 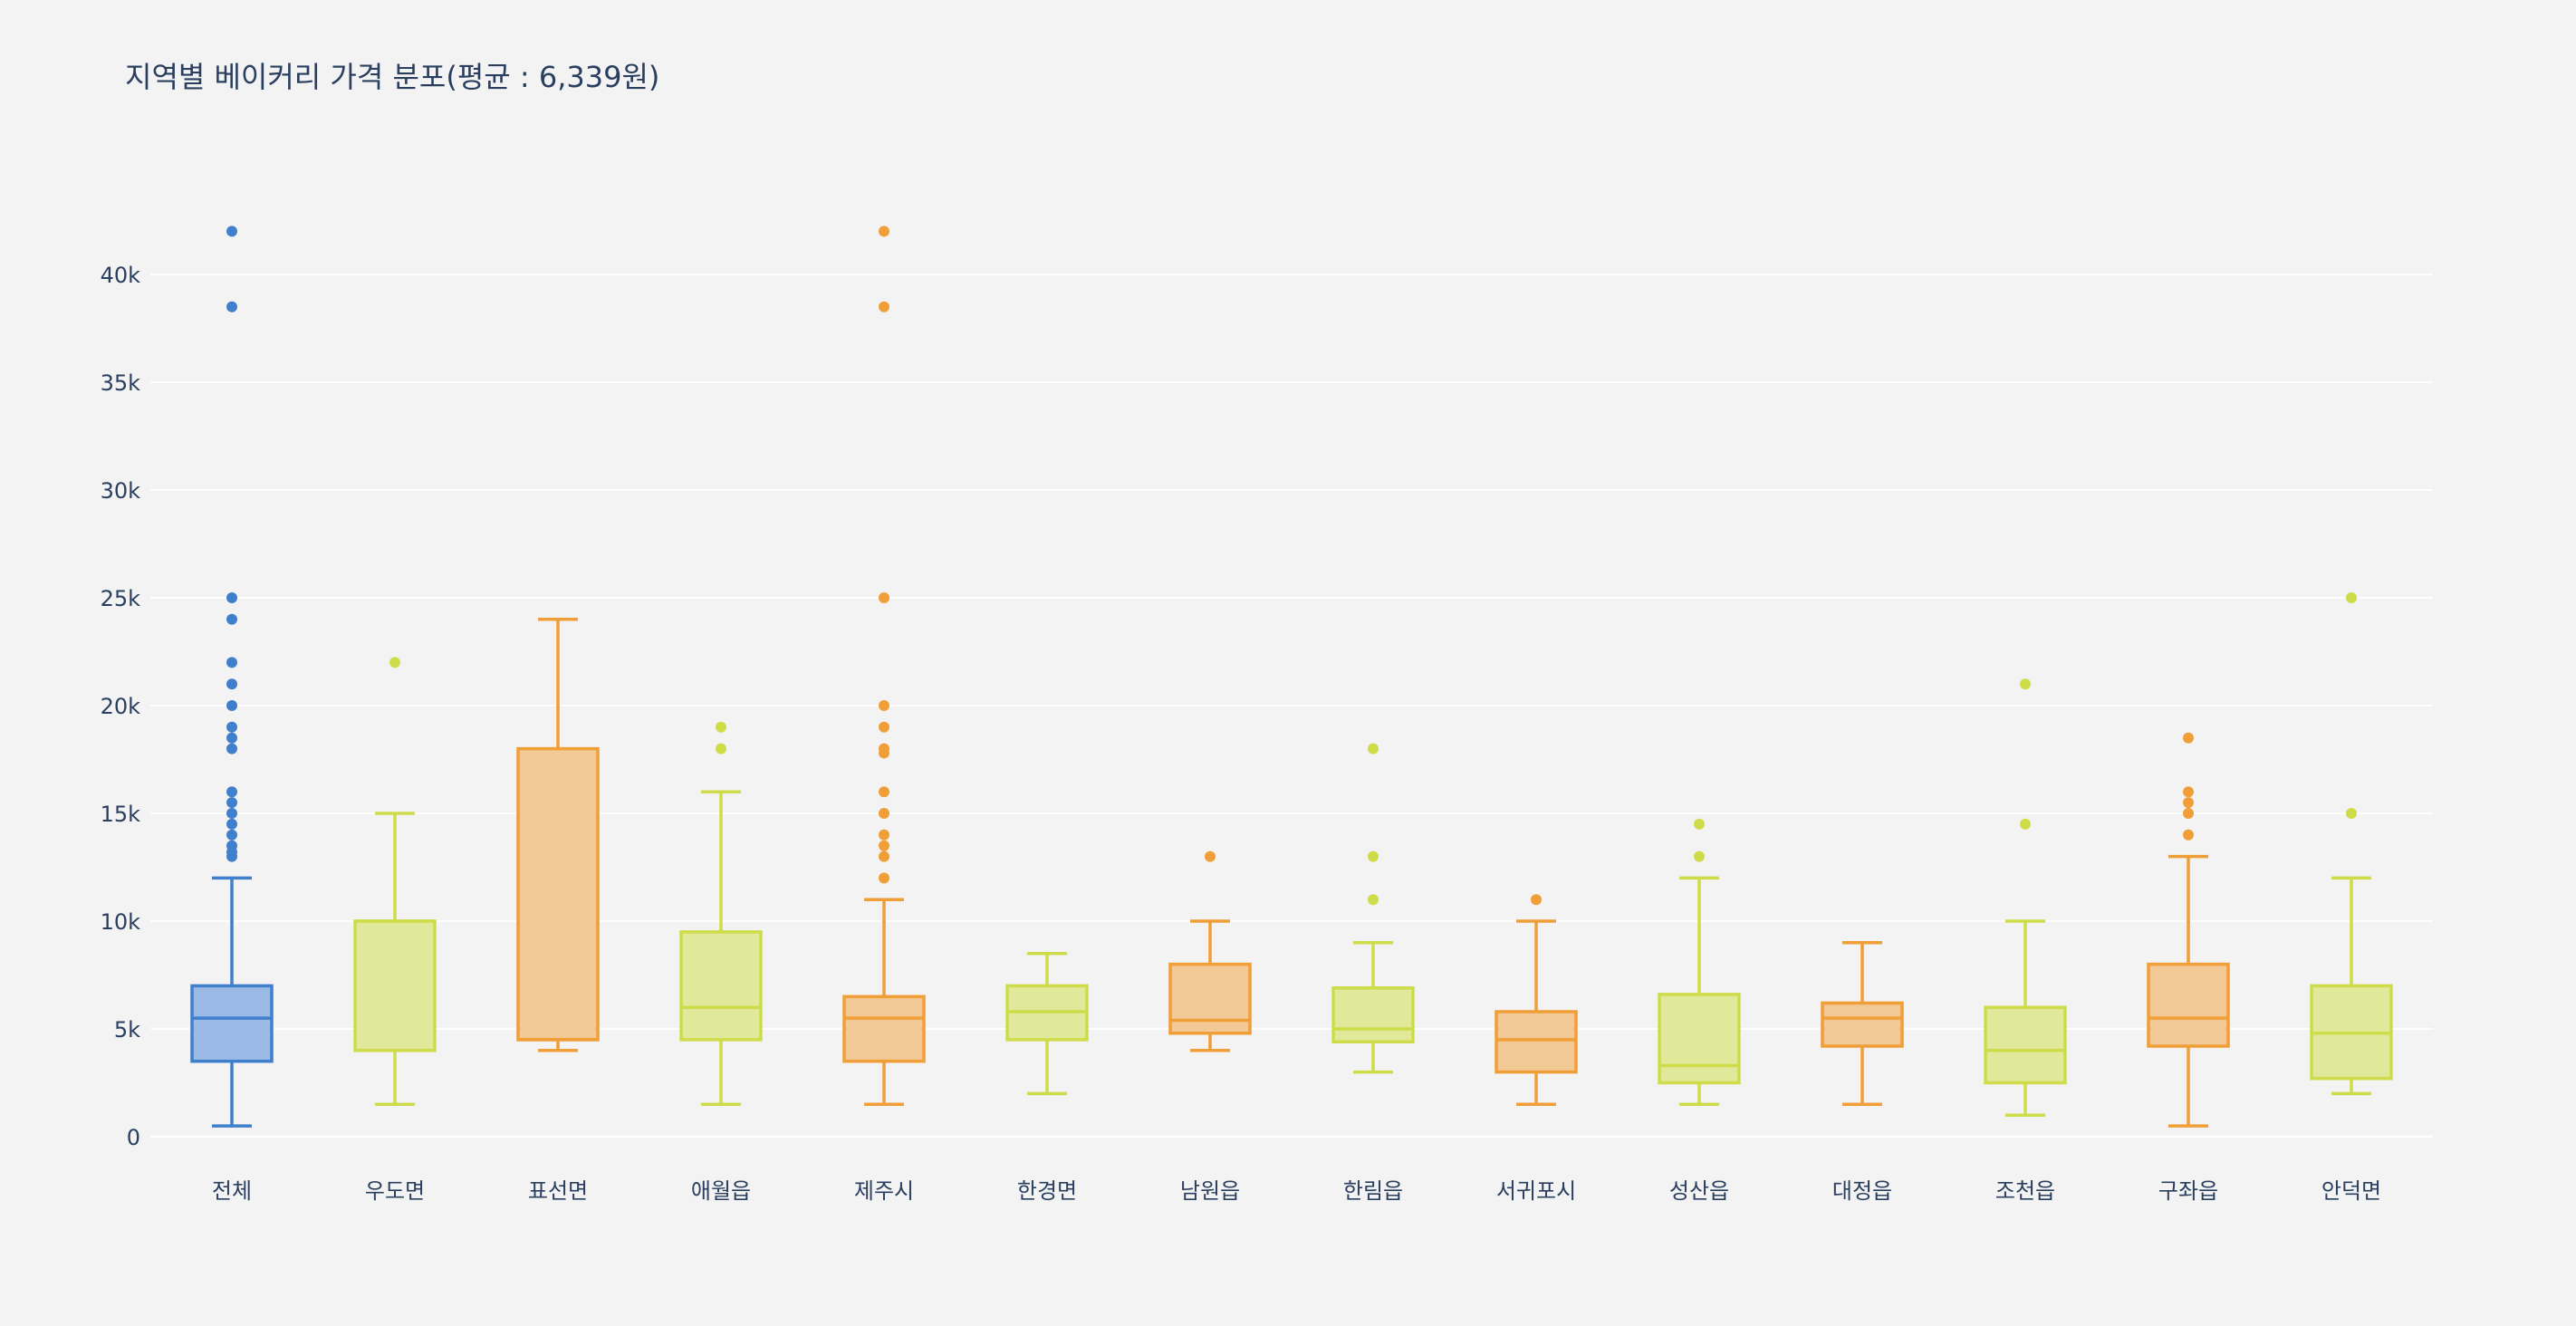 I want to click on y-tick-label: 25k, so click(x=121, y=598).